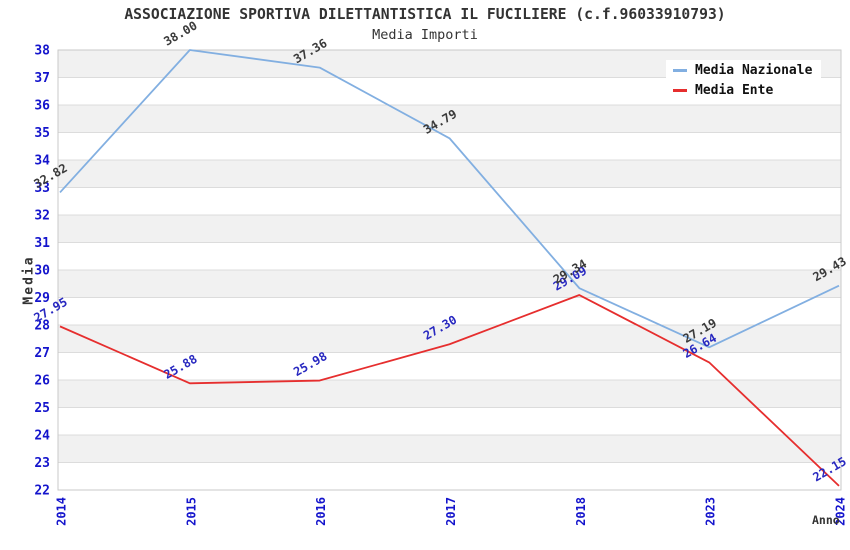 The image size is (850, 550). I want to click on y-tick-label: 25, so click(42, 408).